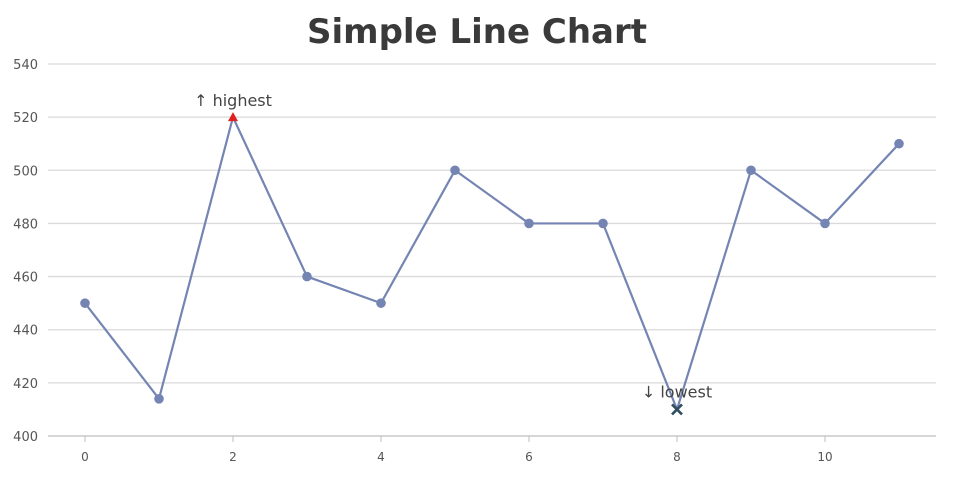  What do you see at coordinates (25, 118) in the screenshot?
I see `y-tick-label: 520` at bounding box center [25, 118].